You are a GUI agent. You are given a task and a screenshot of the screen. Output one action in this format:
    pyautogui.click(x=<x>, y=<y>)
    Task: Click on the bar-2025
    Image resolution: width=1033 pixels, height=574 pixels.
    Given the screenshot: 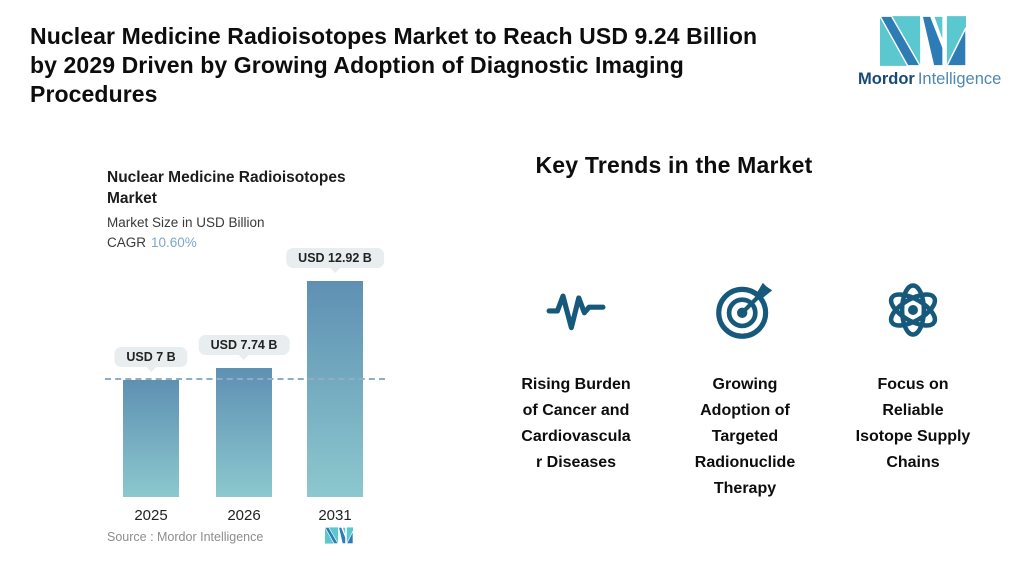 What is the action you would take?
    pyautogui.click(x=151, y=438)
    